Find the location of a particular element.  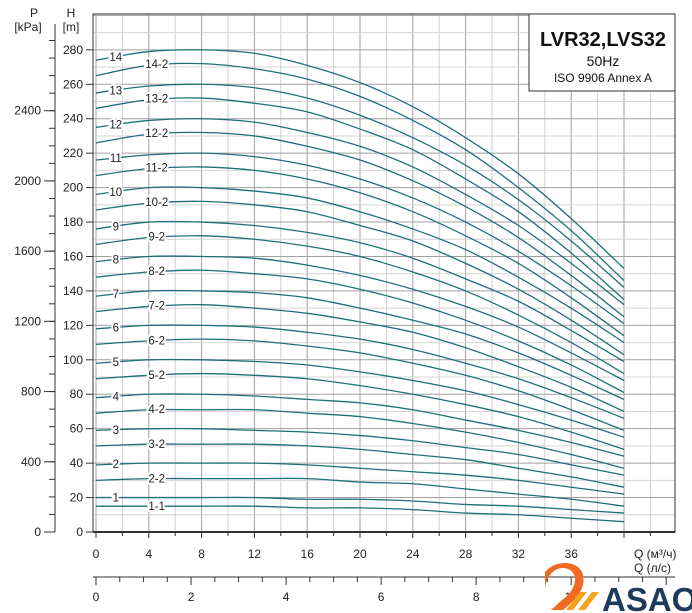

curve-label-5: 5 is located at coordinates (116, 363).